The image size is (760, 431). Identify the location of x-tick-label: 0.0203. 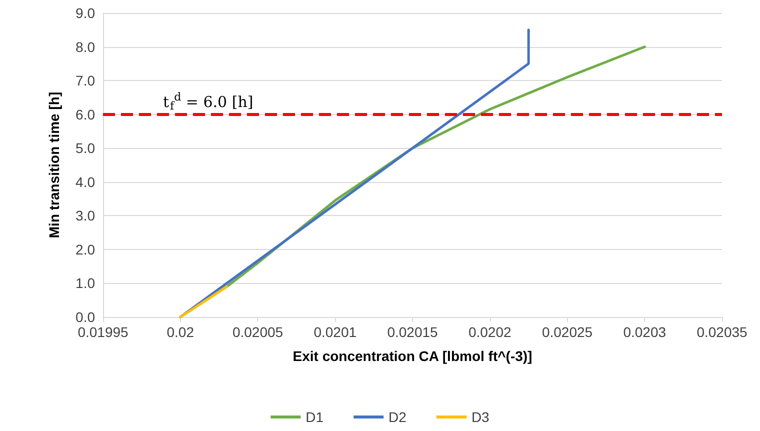
(644, 332).